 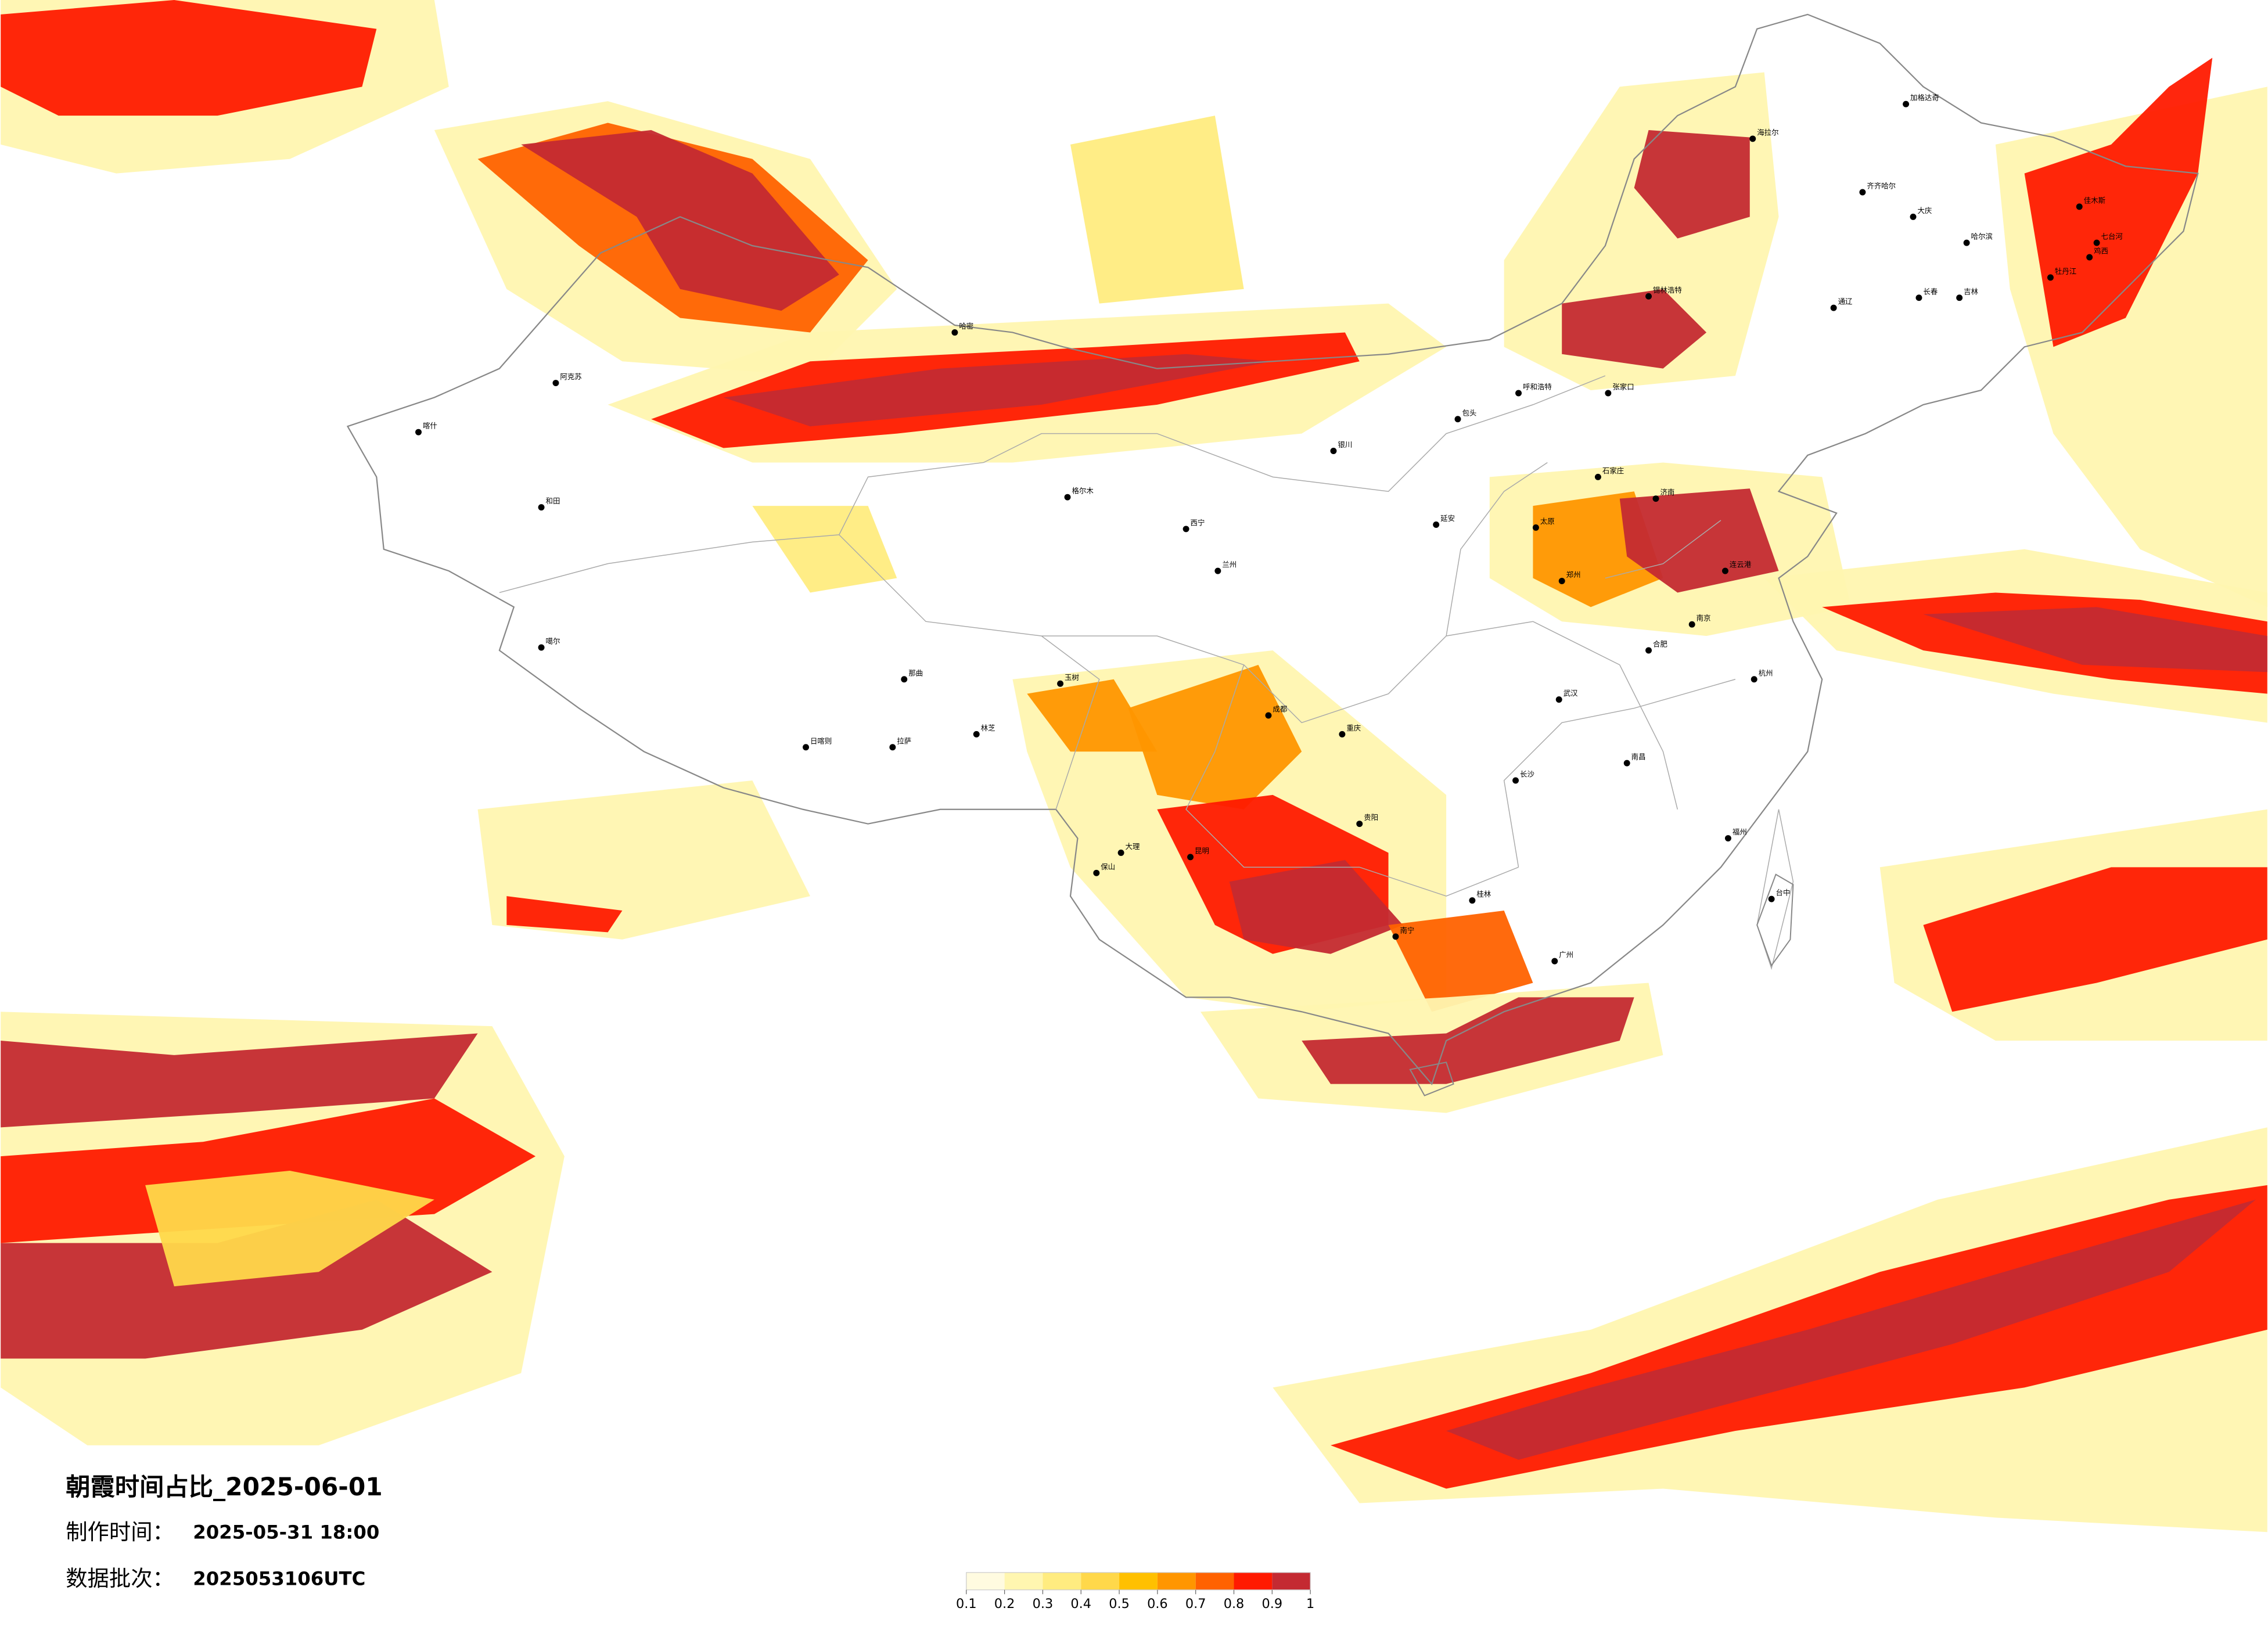 What do you see at coordinates (553, 501) in the screenshot?
I see `city-label: 和田` at bounding box center [553, 501].